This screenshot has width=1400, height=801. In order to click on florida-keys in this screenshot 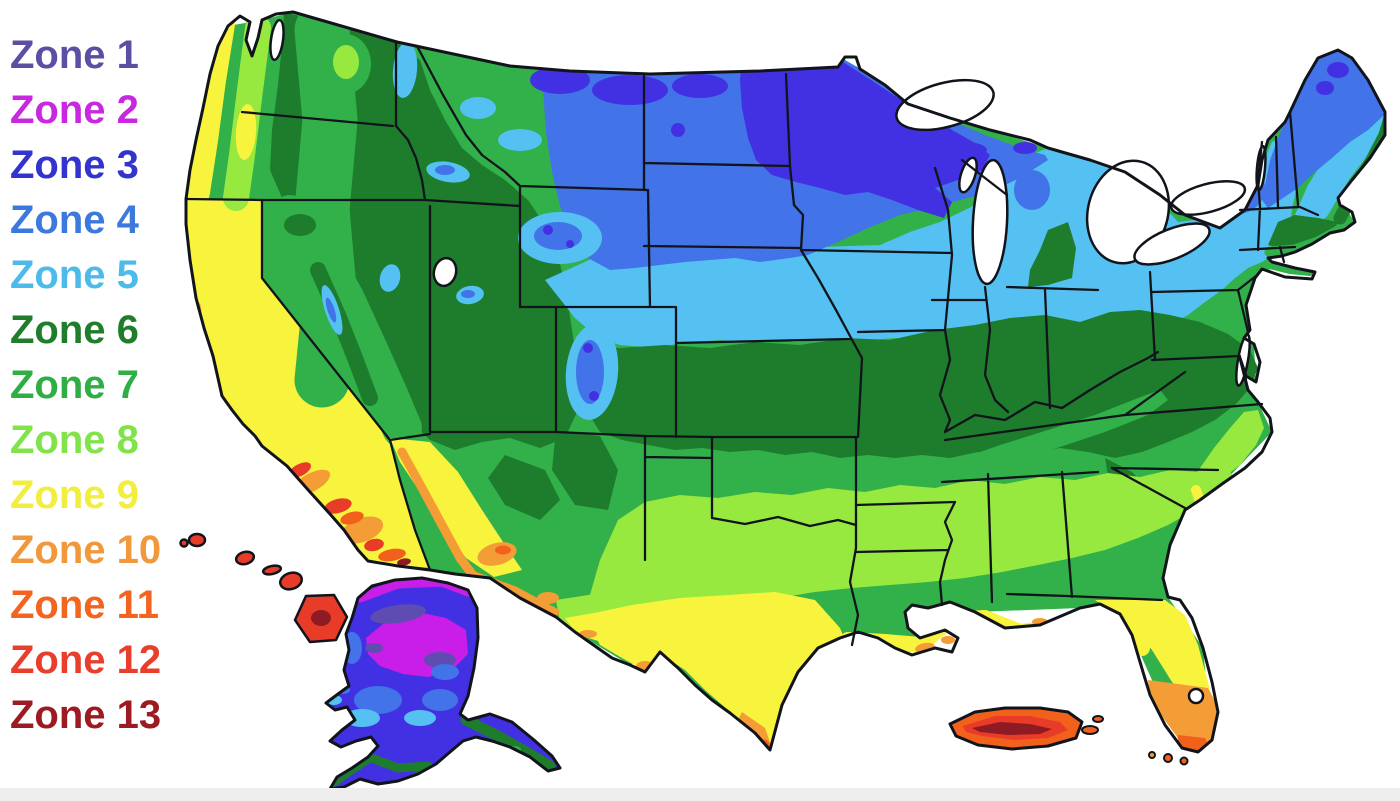, I will do `click(1168, 758)`.